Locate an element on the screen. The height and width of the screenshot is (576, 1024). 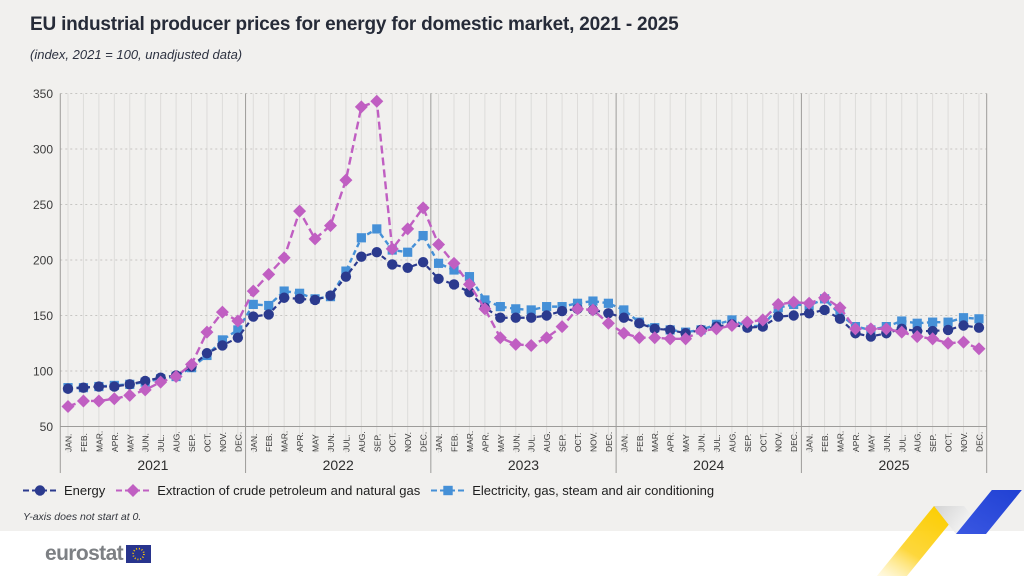
svg-text: 200 is located at coordinates (43, 261).